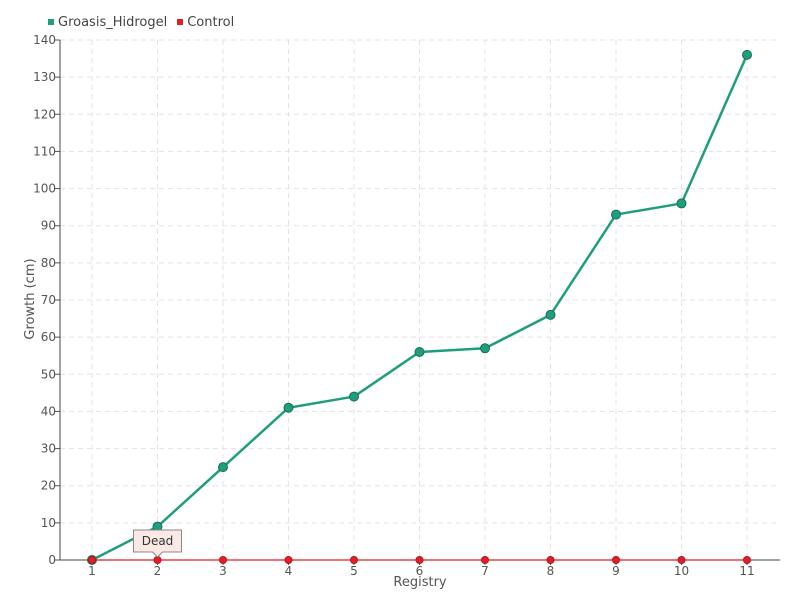 This screenshot has height=600, width=800. Describe the element at coordinates (354, 571) in the screenshot. I see `x-tick-label: 5` at that location.